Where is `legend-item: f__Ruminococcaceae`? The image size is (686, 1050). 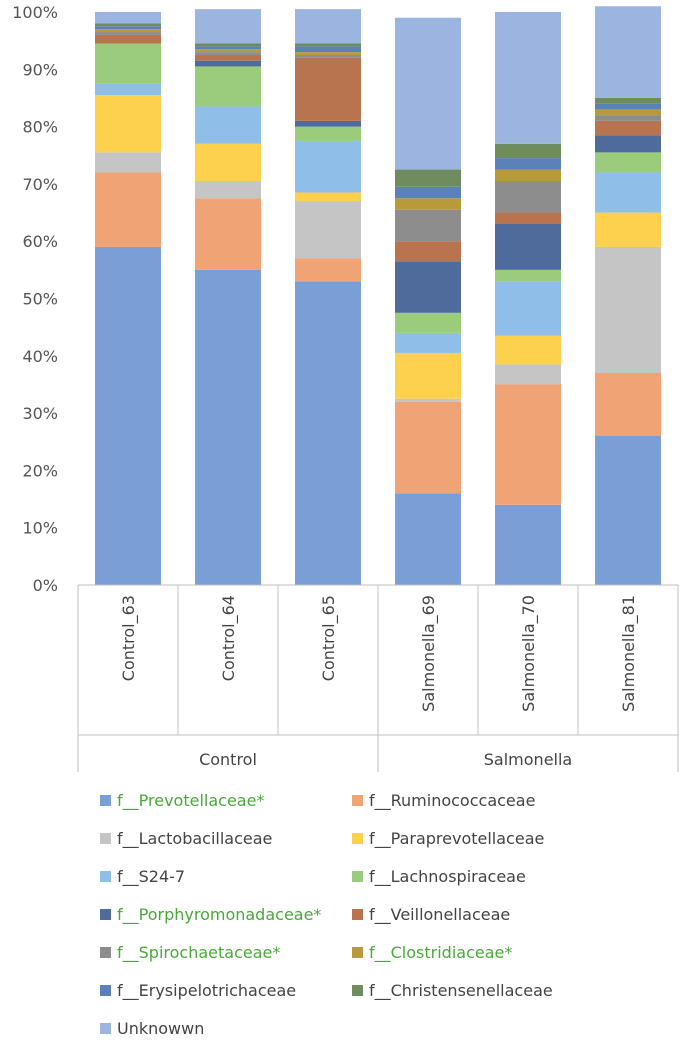 legend-item: f__Ruminococcaceae is located at coordinates (443, 800).